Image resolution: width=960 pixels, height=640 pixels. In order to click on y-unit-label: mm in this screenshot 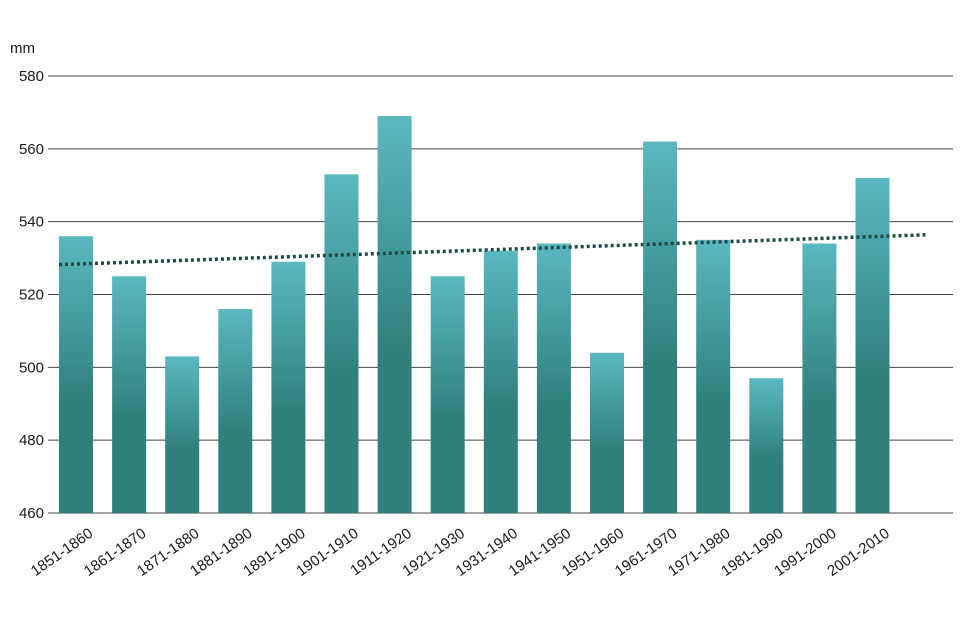, I will do `click(22, 48)`.